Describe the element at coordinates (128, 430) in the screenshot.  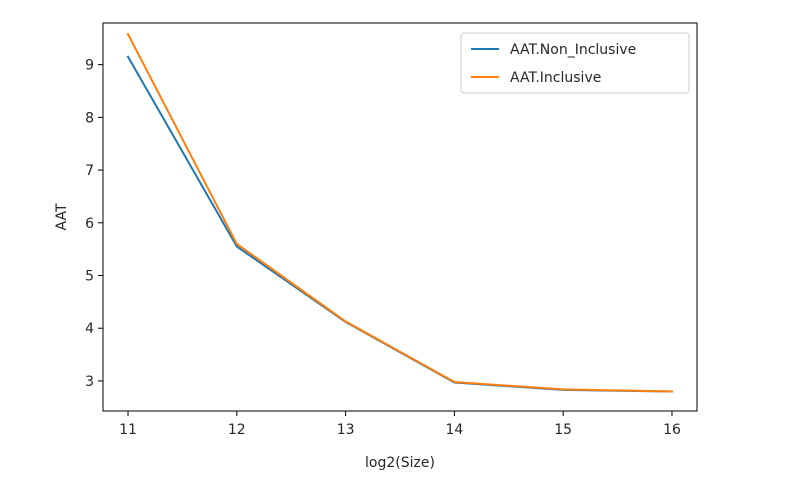
I see `x-tick-label: 11` at that location.